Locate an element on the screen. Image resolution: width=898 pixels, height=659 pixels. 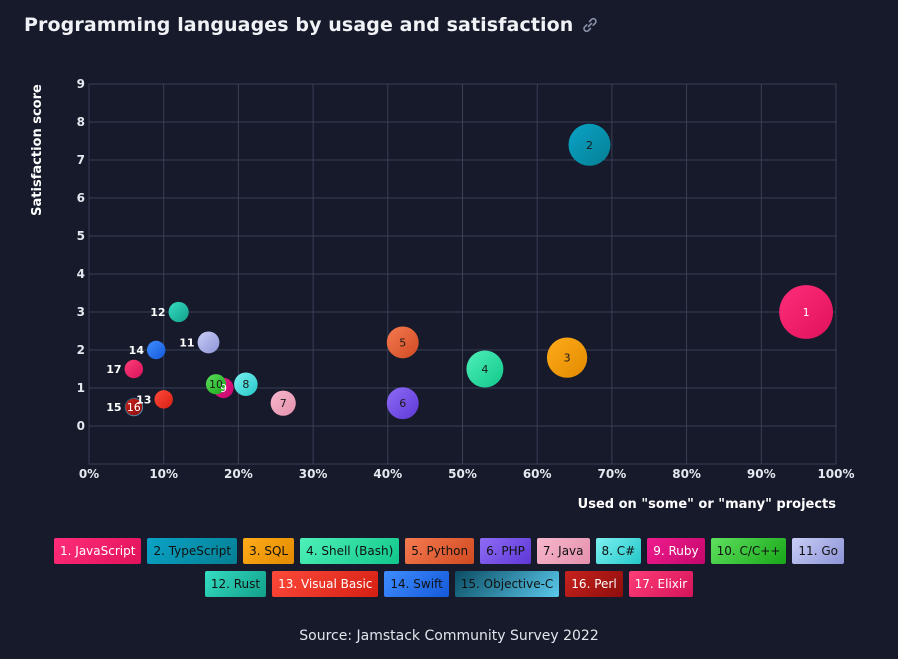
bubble-label-16: 16 is located at coordinates (134, 407).